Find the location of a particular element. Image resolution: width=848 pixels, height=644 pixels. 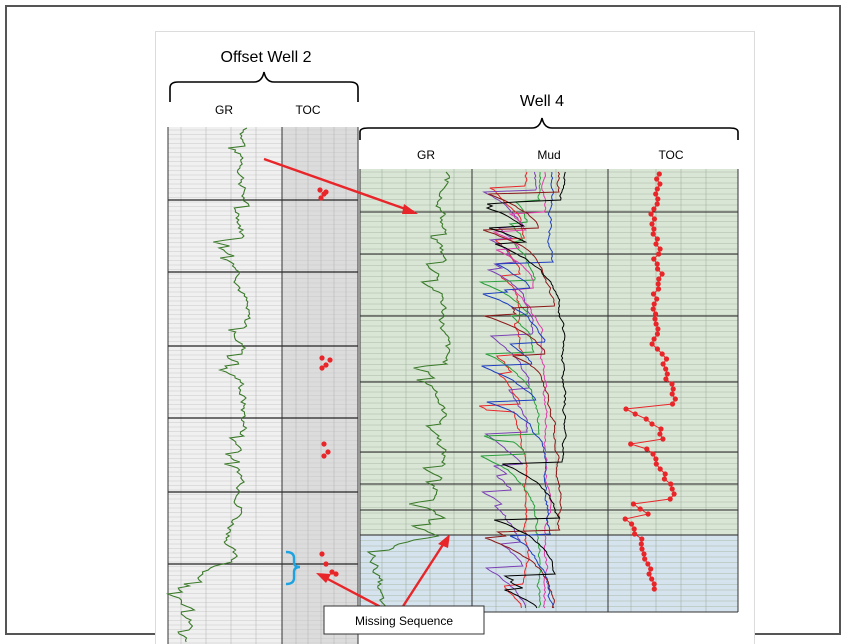

offset-well-gr-track is located at coordinates (225, 385).